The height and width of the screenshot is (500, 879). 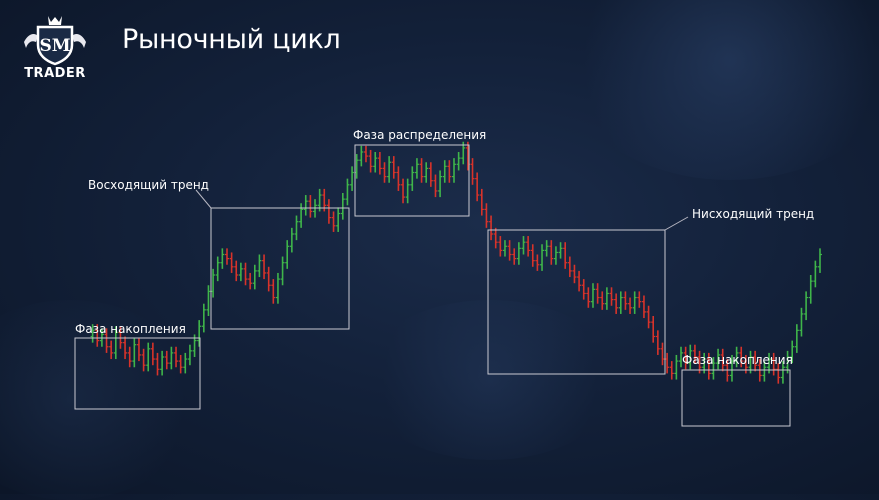 I want to click on crowned-shield-bull-bear-icon: SM, so click(x=55, y=41).